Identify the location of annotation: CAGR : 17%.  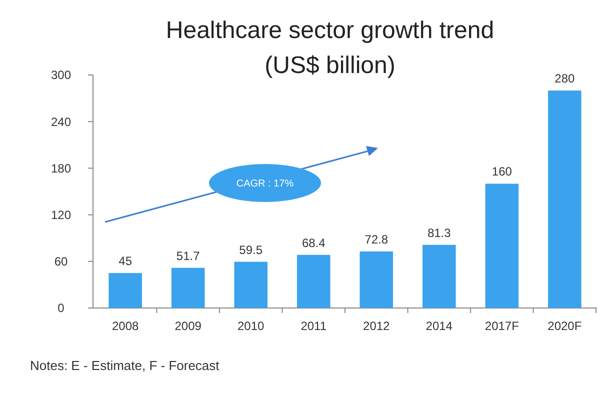
(265, 184).